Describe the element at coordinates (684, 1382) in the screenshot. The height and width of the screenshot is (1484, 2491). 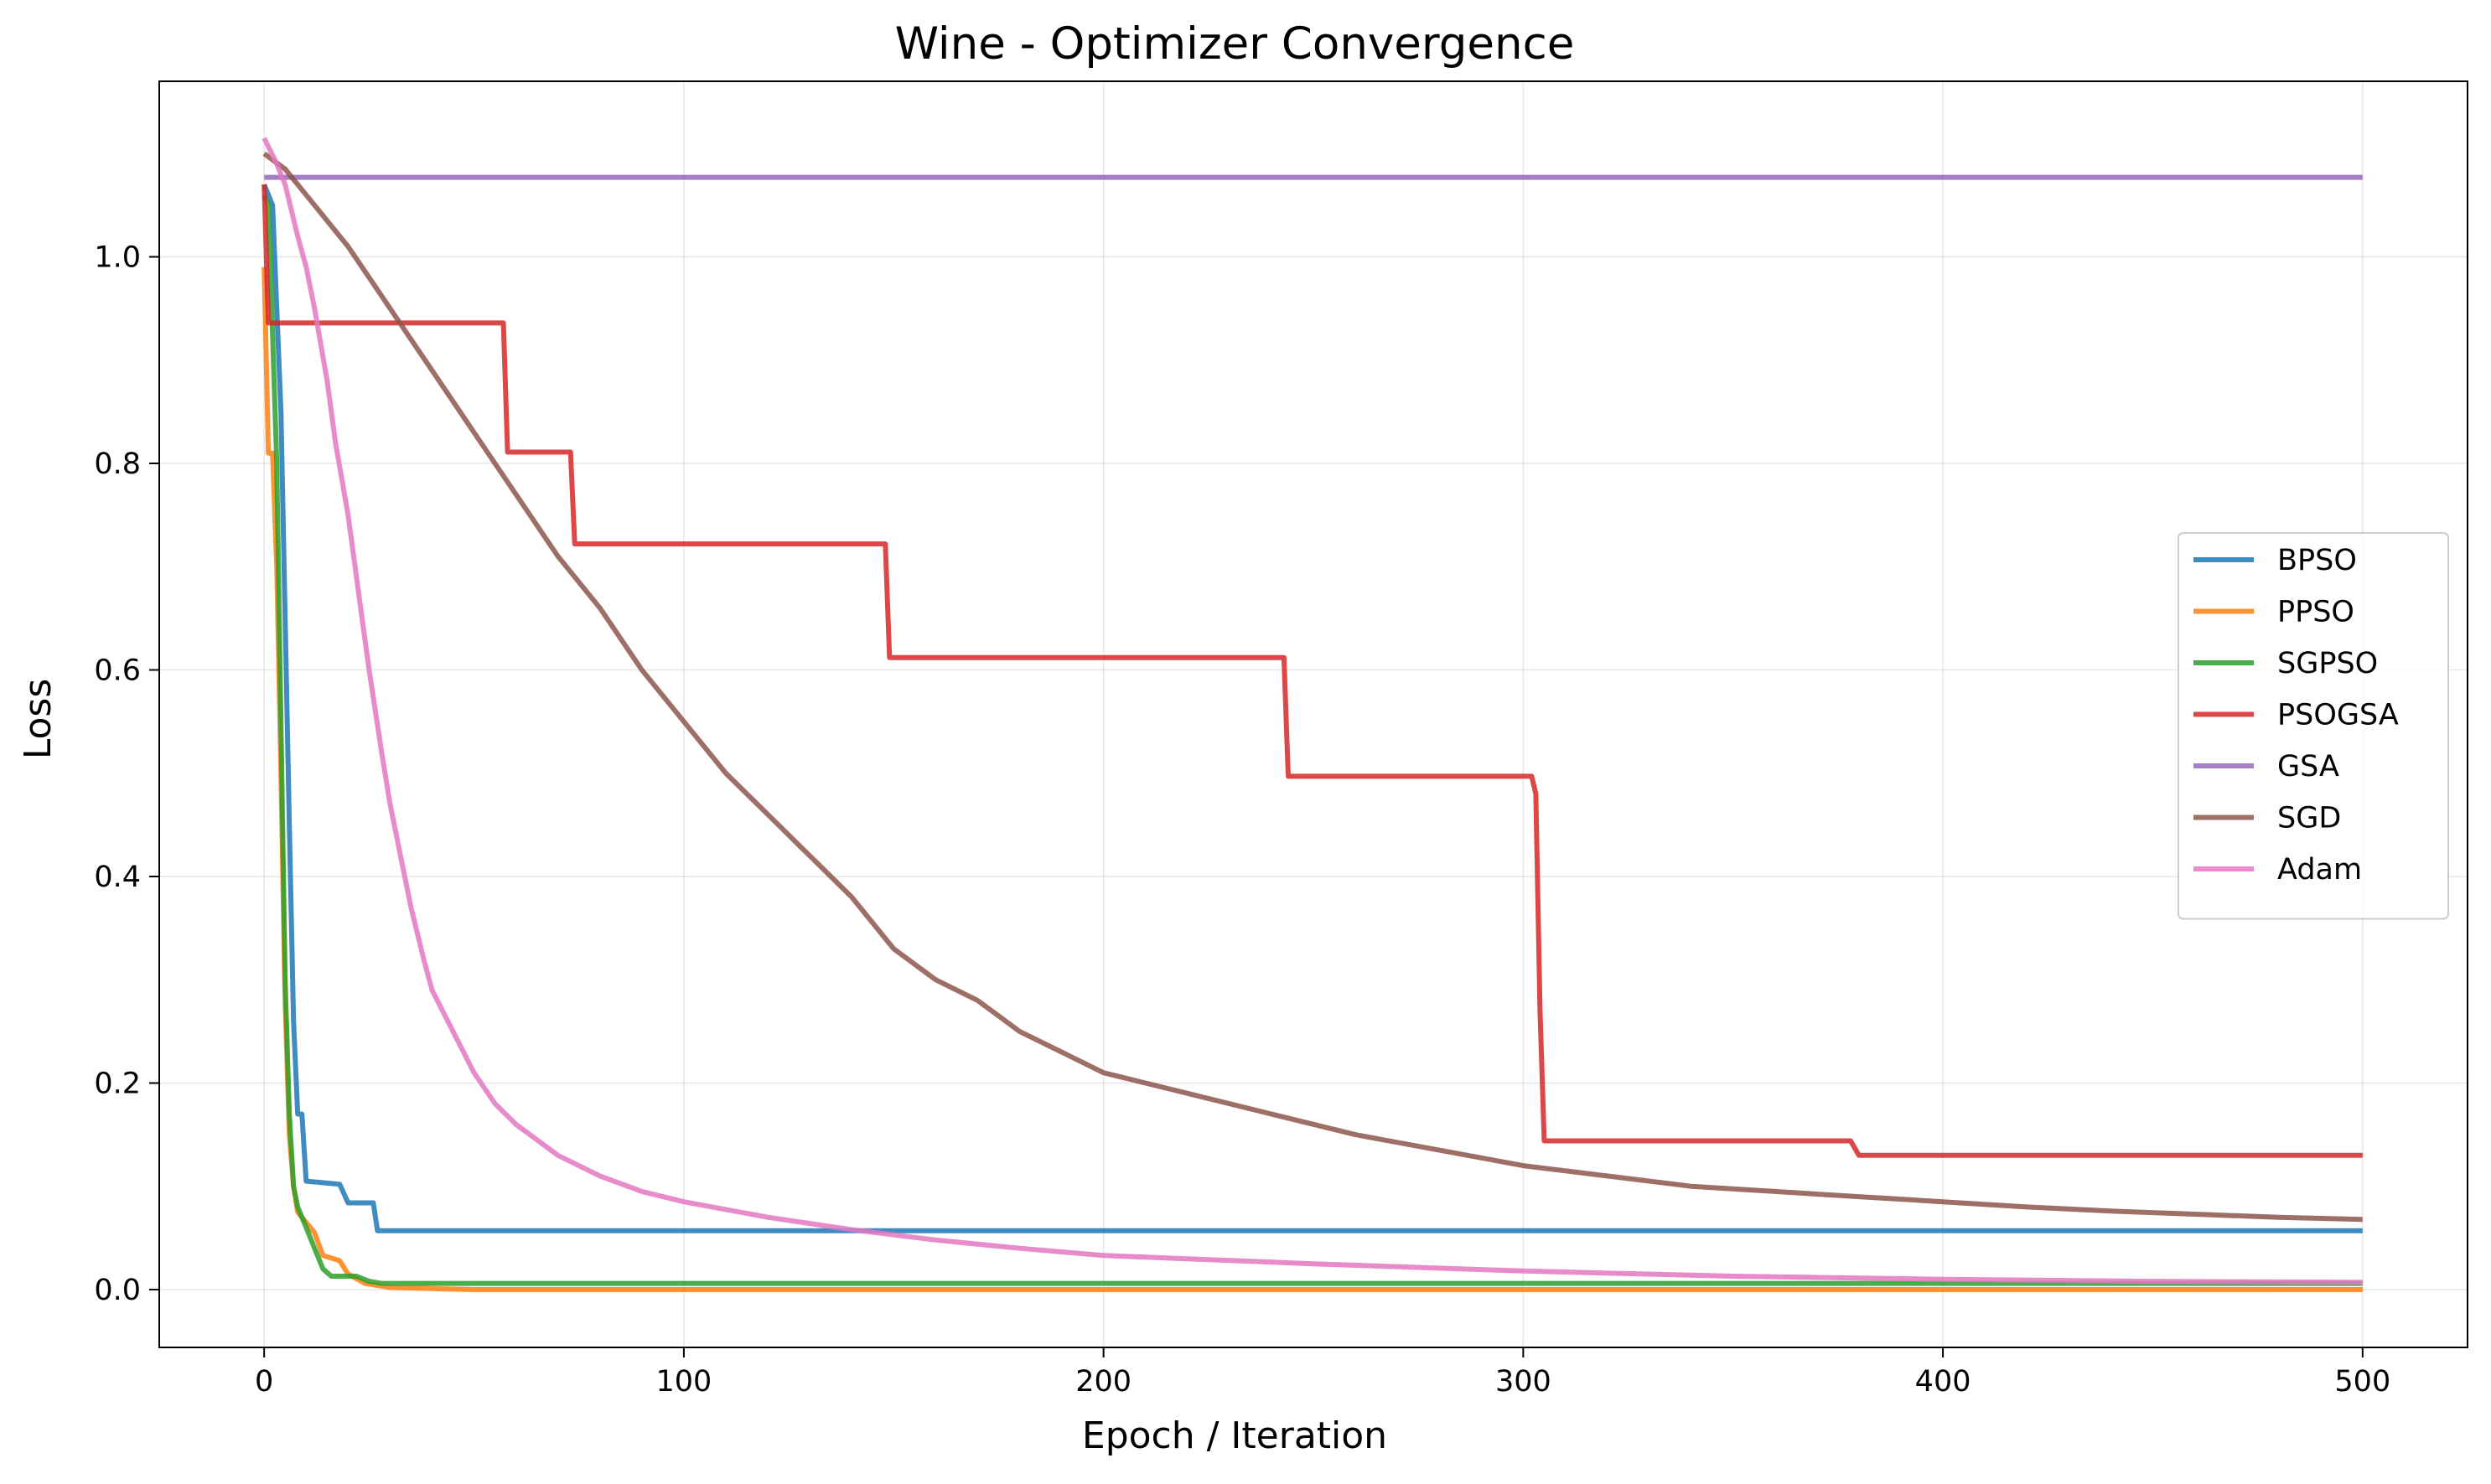
I see `x-tick-label: 100` at that location.